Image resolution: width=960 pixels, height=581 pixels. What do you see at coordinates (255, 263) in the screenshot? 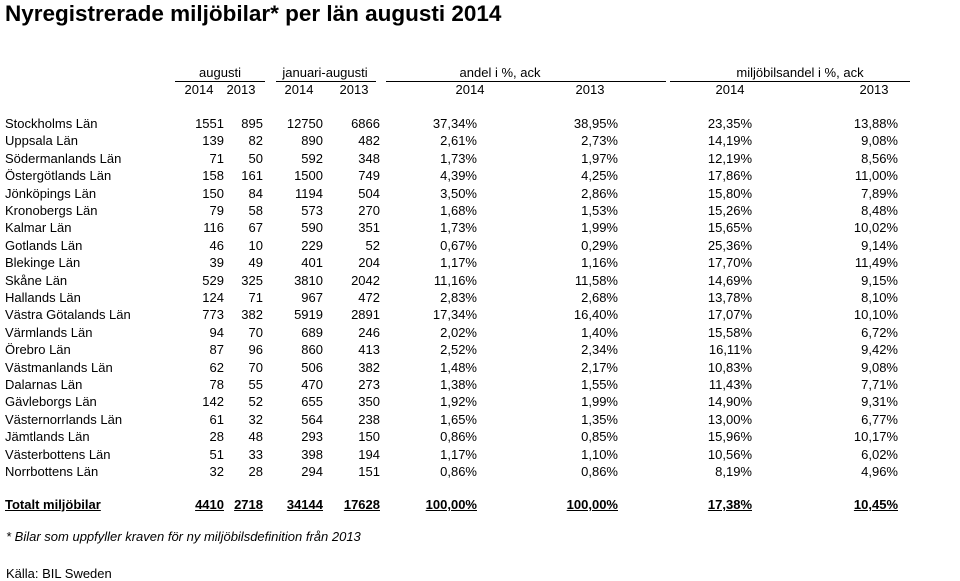
I see `table-cell: 49` at bounding box center [255, 263].